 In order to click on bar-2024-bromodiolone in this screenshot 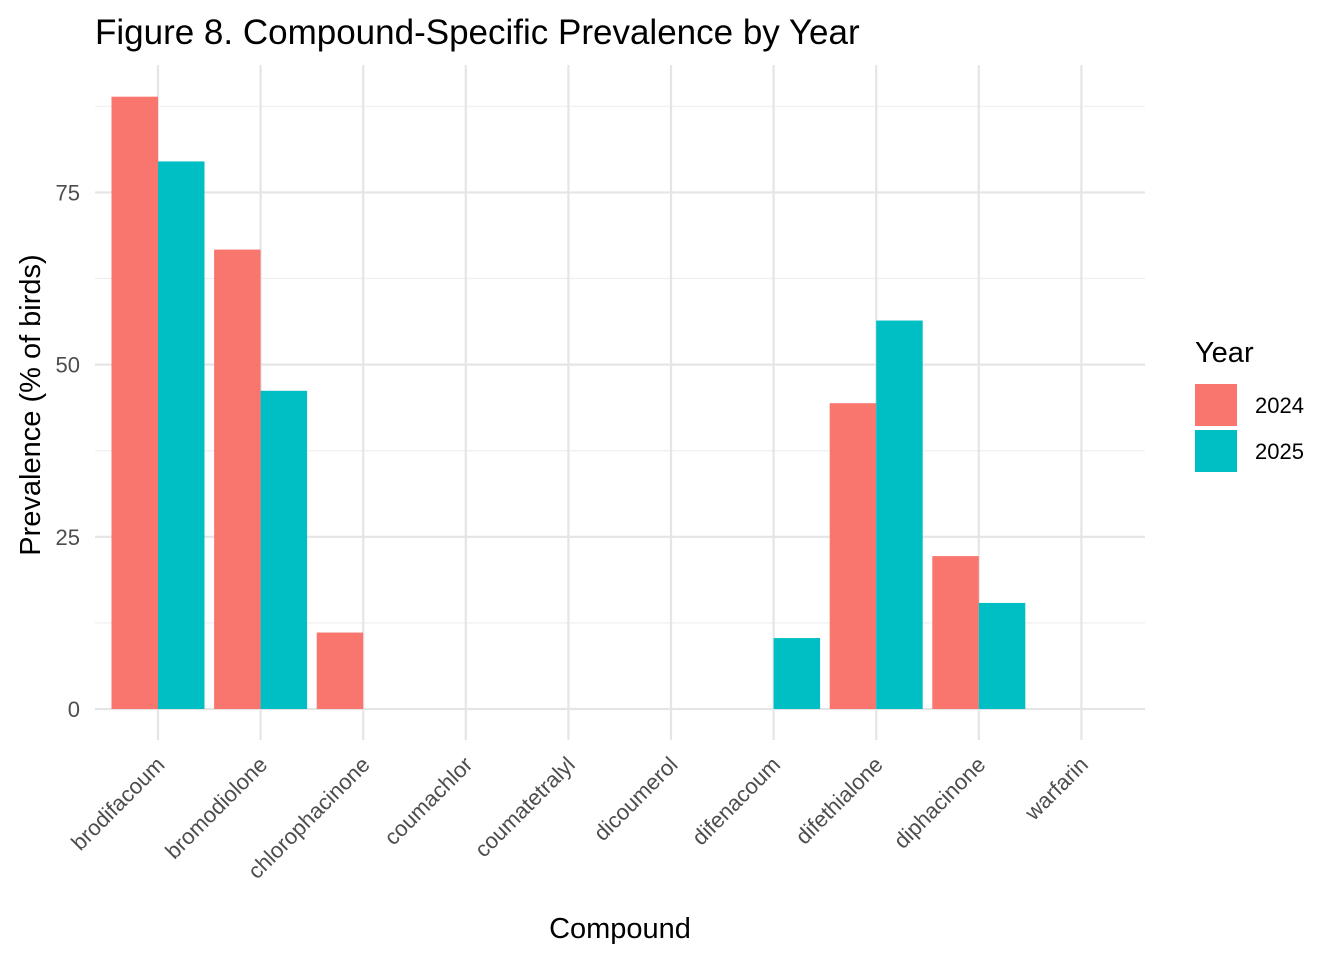, I will do `click(237, 479)`.